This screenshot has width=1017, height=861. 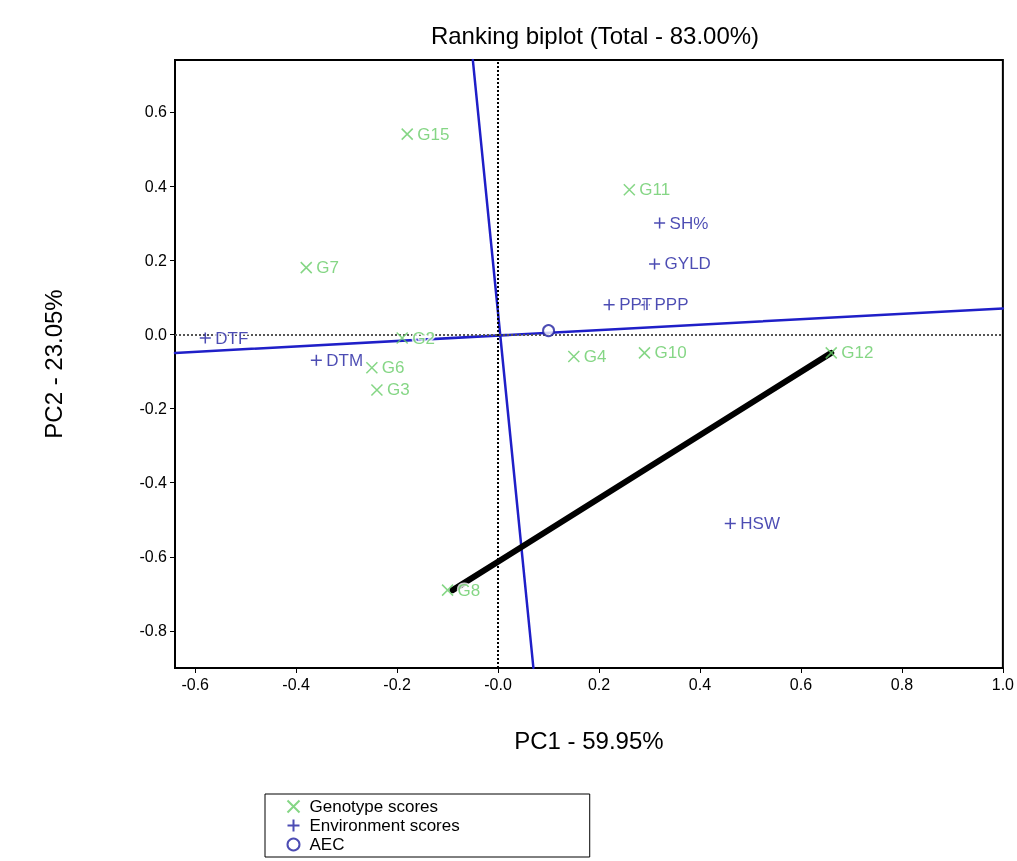 What do you see at coordinates (53, 364) in the screenshot?
I see `y-axis-title: PC2 - 23.05%` at bounding box center [53, 364].